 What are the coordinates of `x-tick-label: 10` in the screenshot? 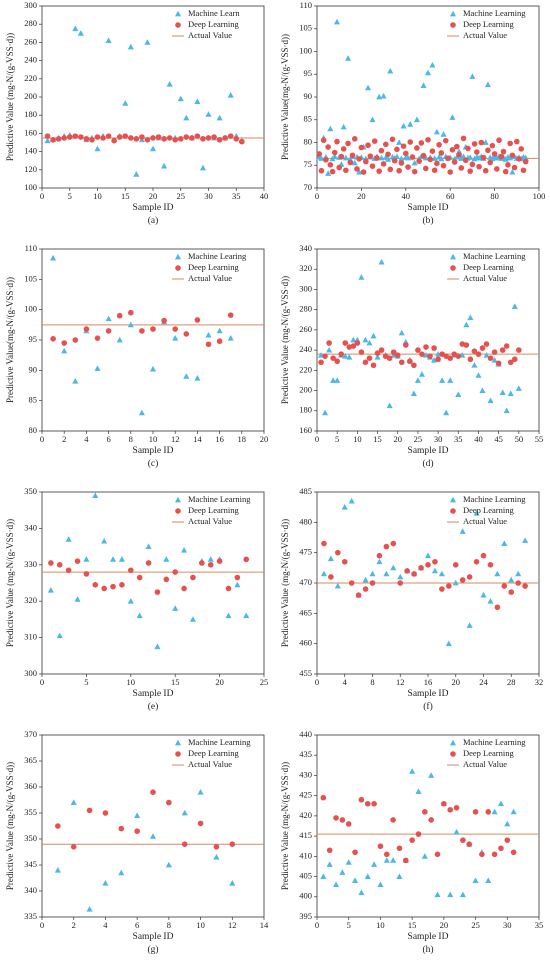 It's located at (153, 439).